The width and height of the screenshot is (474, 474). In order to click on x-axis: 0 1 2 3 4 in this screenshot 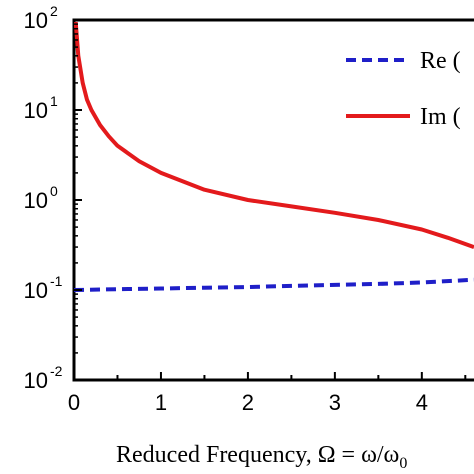, I will do `click(267, 393)`.